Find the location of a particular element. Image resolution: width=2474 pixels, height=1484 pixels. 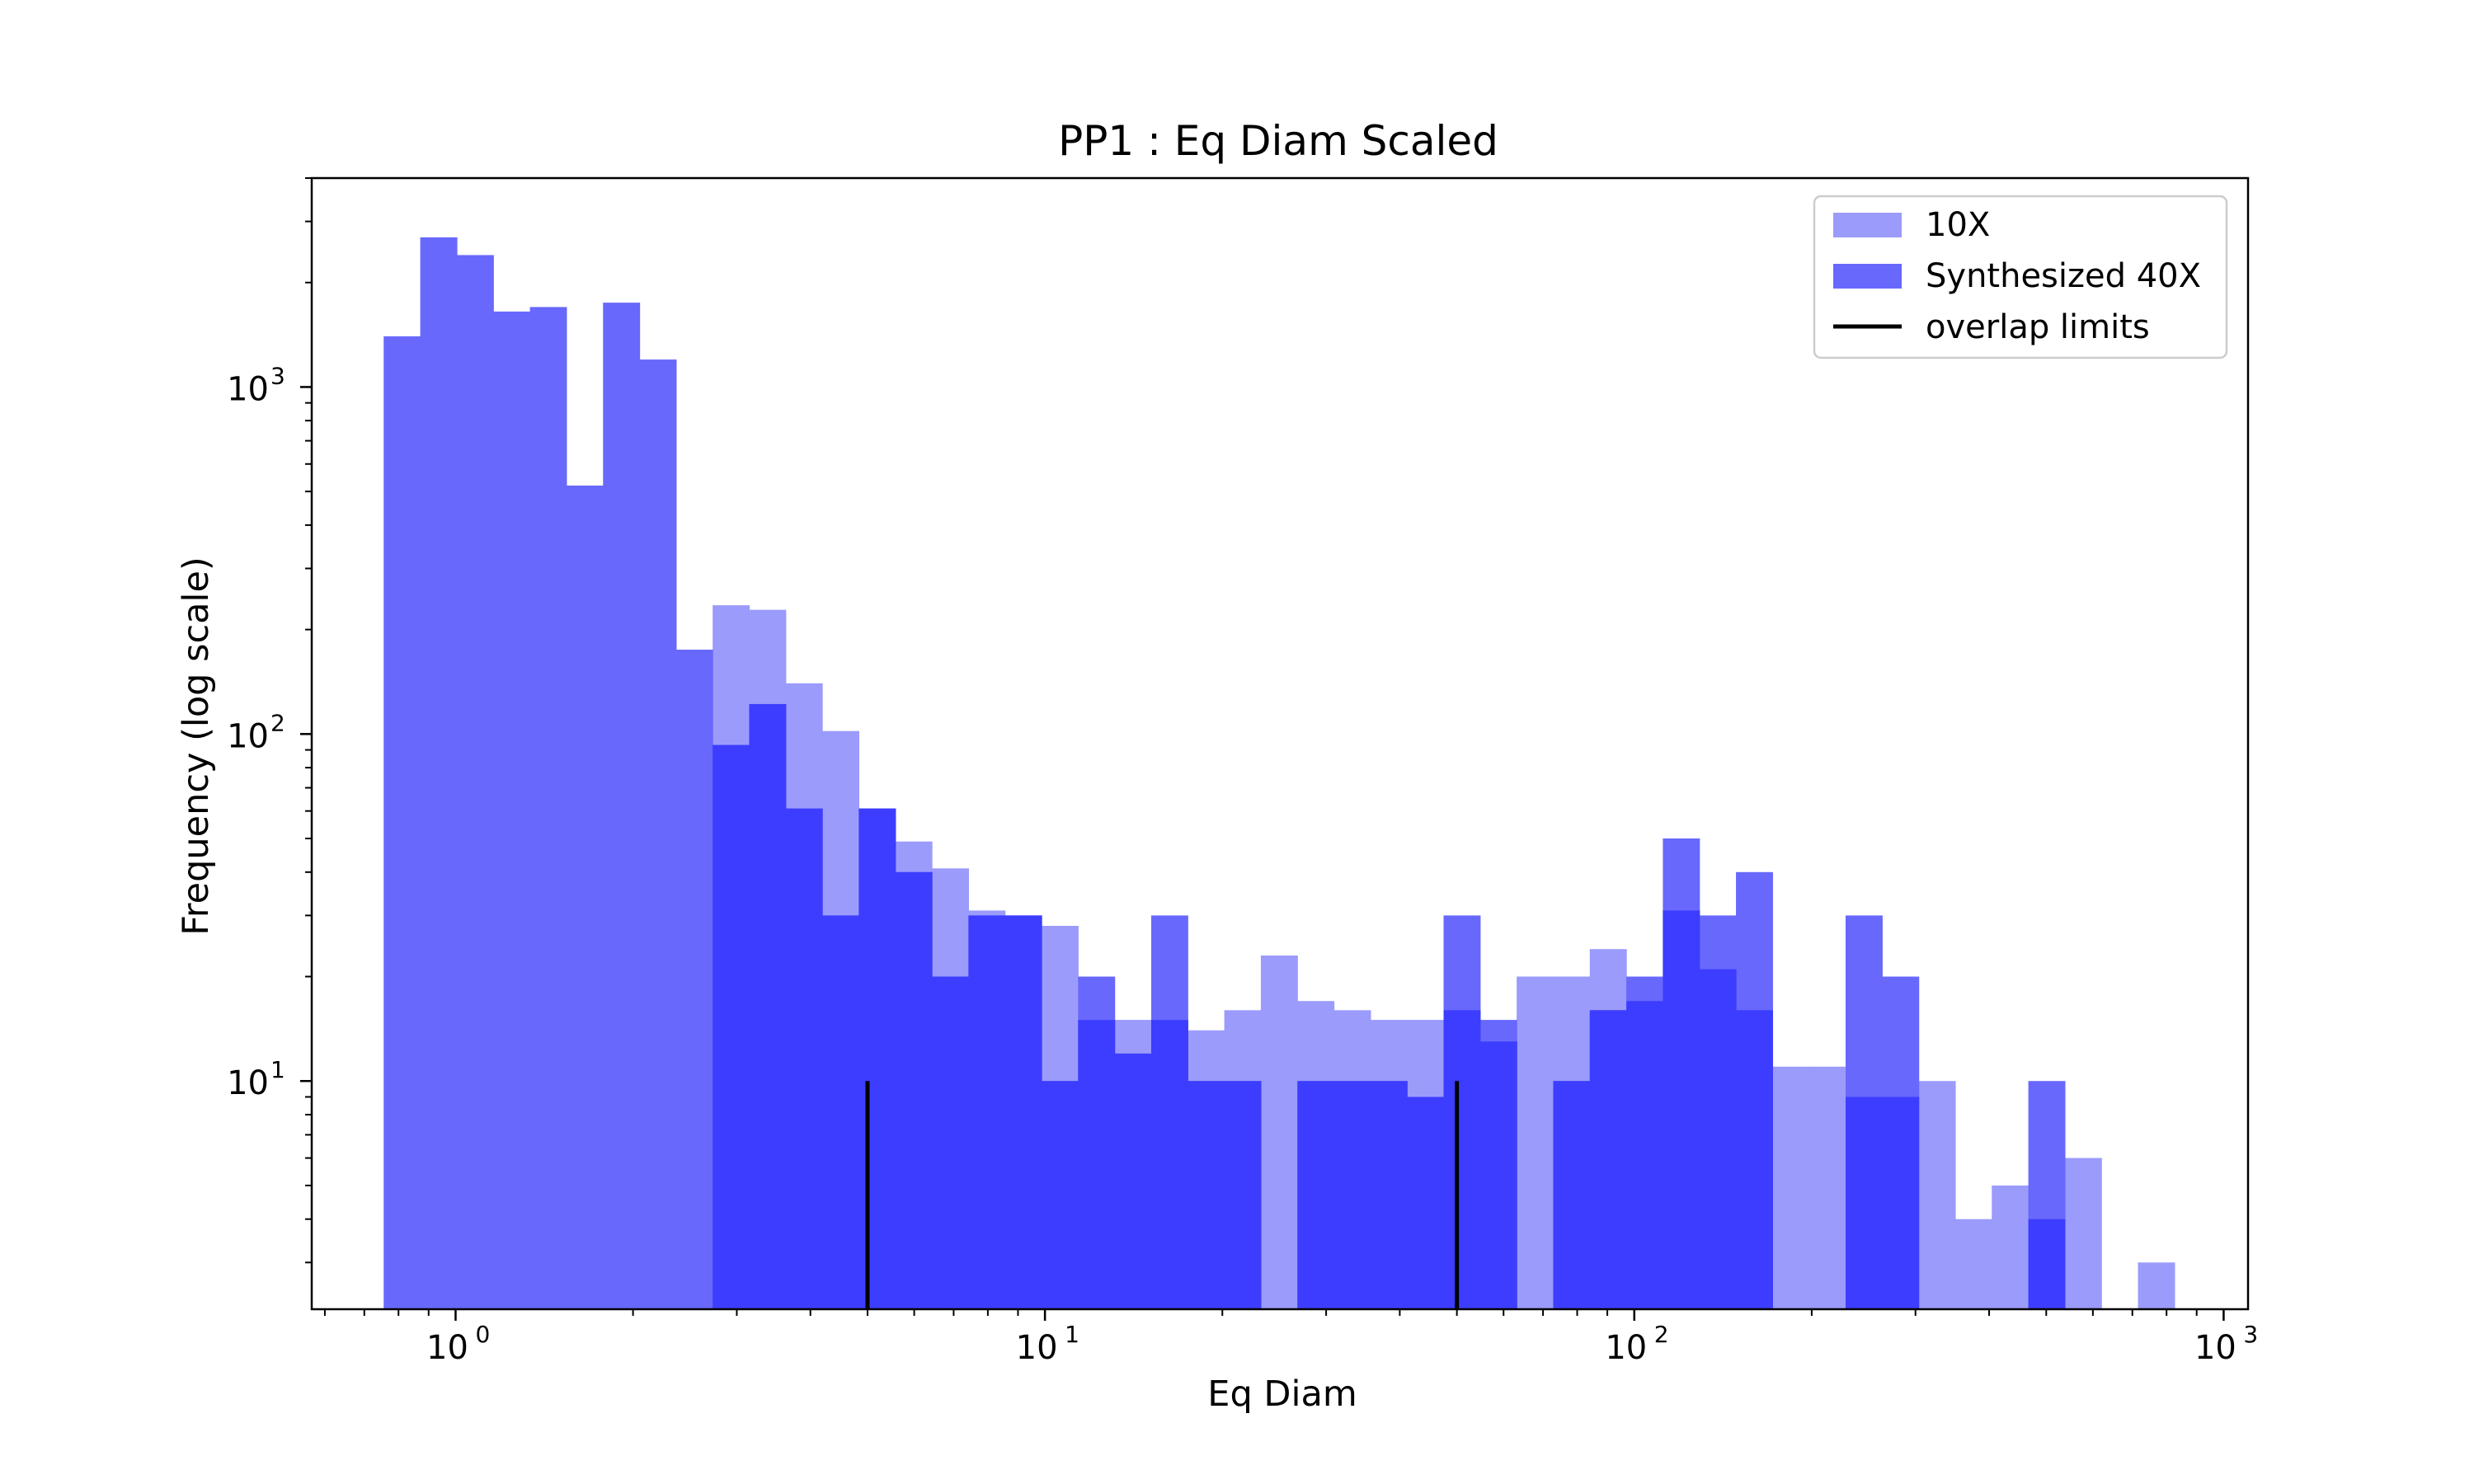

legend-label-synthesized-40x: Synthesized 40X is located at coordinates (2063, 276).